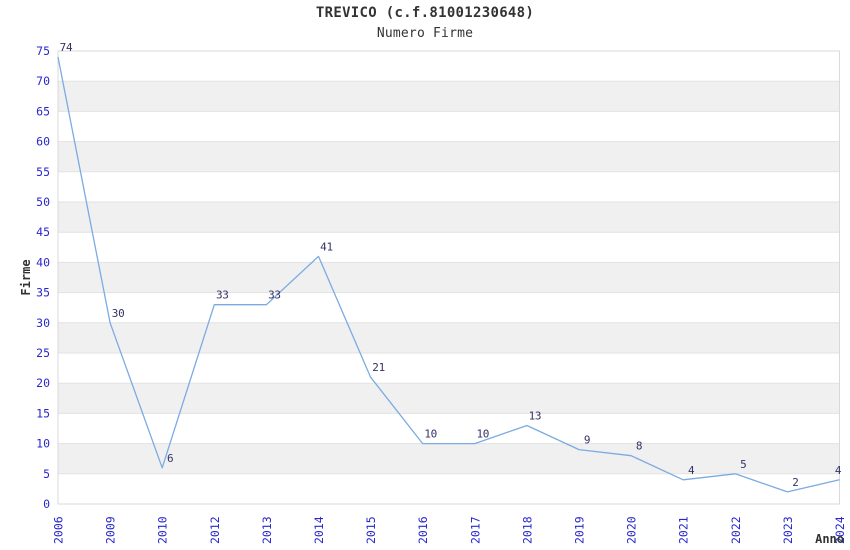 This screenshot has width=850, height=550. Describe the element at coordinates (632, 530) in the screenshot. I see `x-tick-label: 2020` at that location.